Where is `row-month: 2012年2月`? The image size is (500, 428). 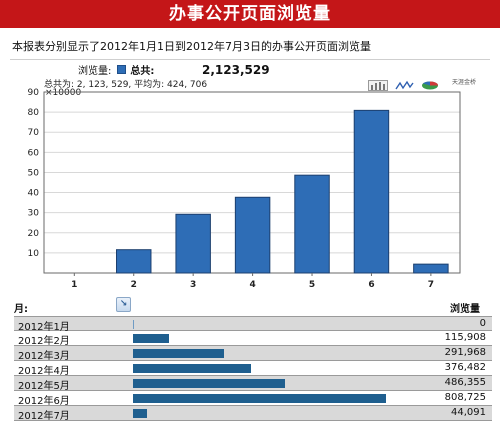
row-month: 2012年2月 is located at coordinates (44, 341).